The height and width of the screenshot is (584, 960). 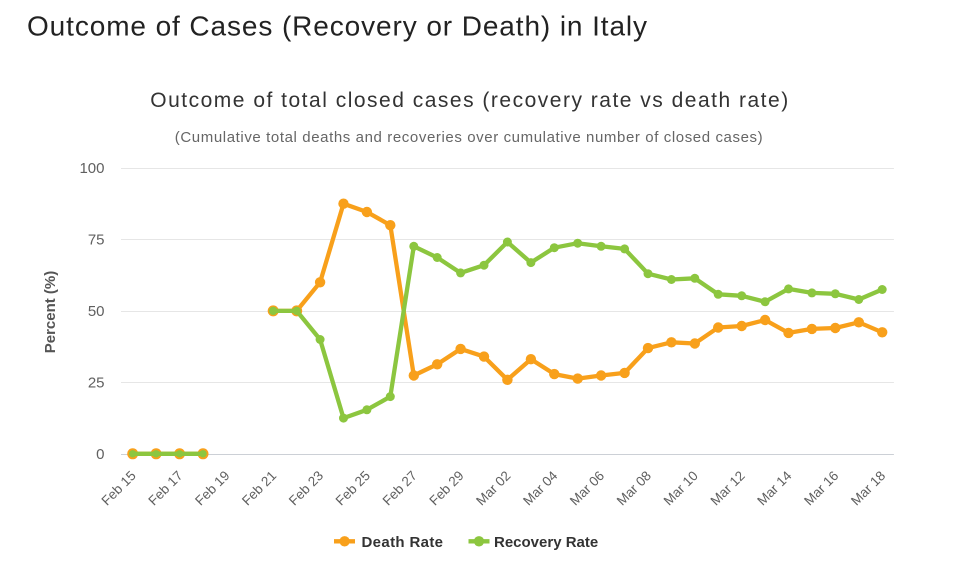 I want to click on svg-text: 50, so click(x=96, y=311).